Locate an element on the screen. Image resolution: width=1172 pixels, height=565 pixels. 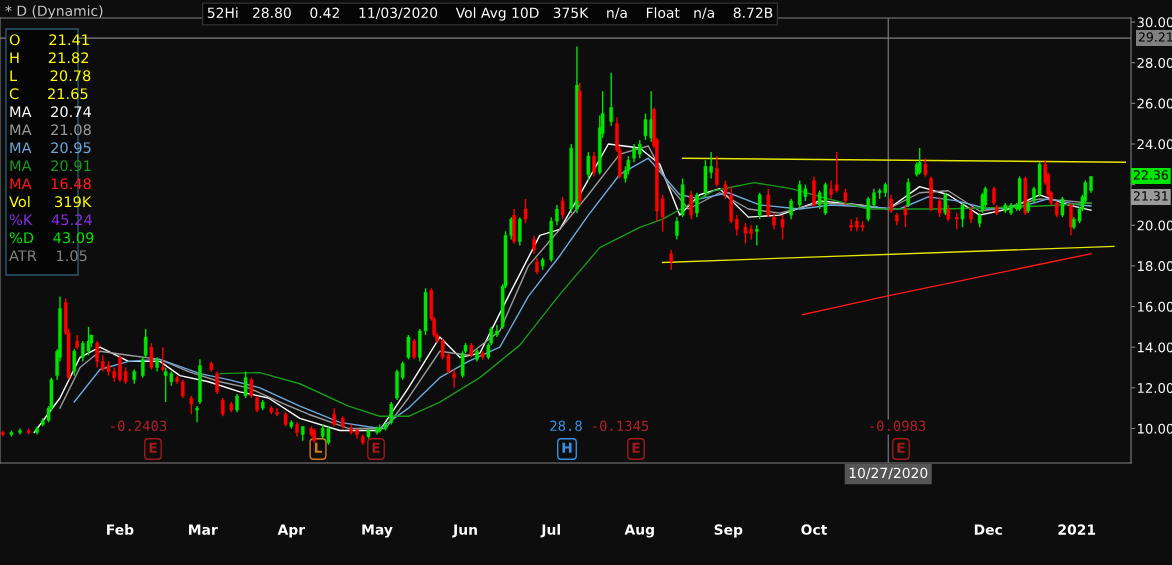
ref-line-label: 29.21 is located at coordinates (1155, 37).